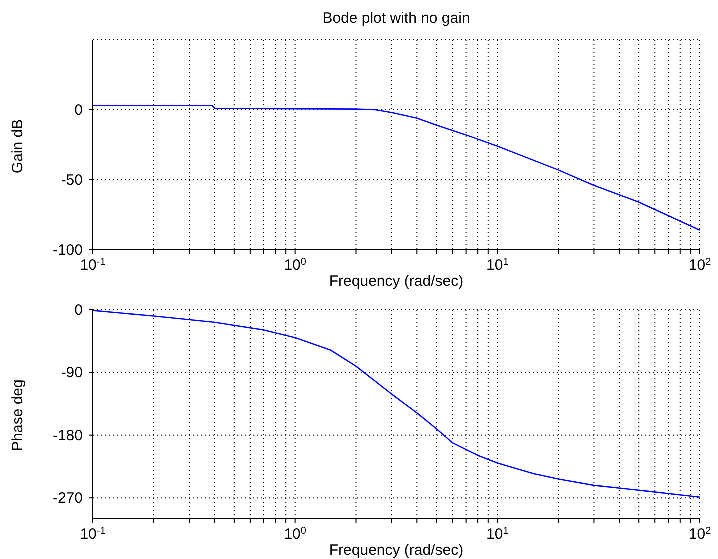 The image size is (718, 559). Describe the element at coordinates (18, 146) in the screenshot. I see `y-axis-title: Gain dB` at that location.